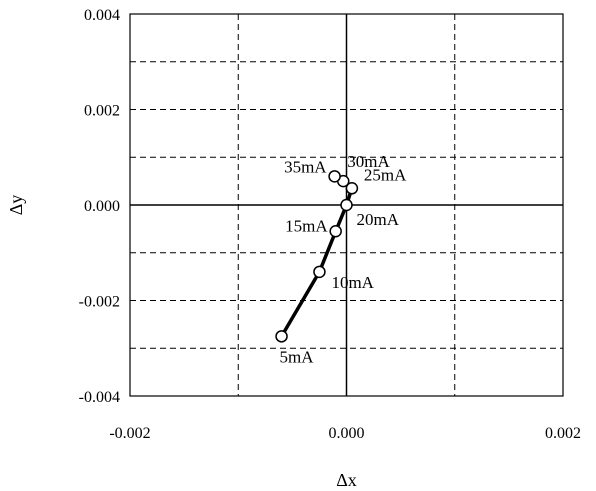 The height and width of the screenshot is (491, 596). Describe the element at coordinates (102, 206) in the screenshot. I see `y-tick-label: 0.000` at that location.